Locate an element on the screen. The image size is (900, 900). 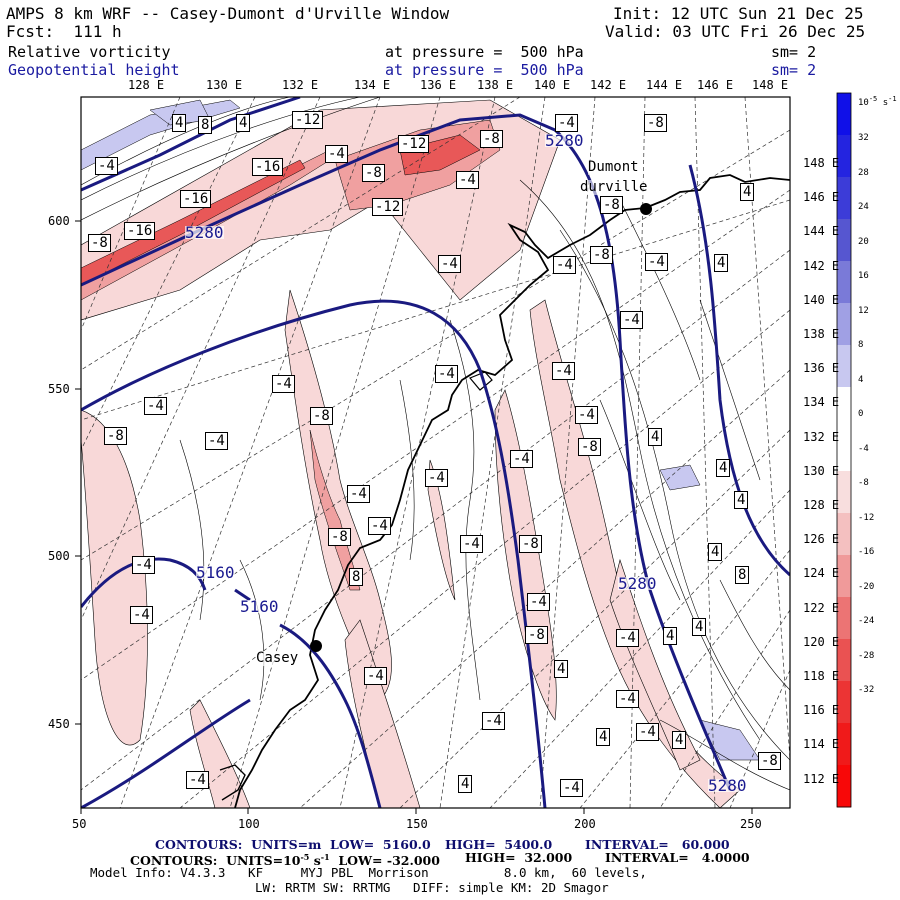
colorbar-tick: 16 is located at coordinates (863, 276).